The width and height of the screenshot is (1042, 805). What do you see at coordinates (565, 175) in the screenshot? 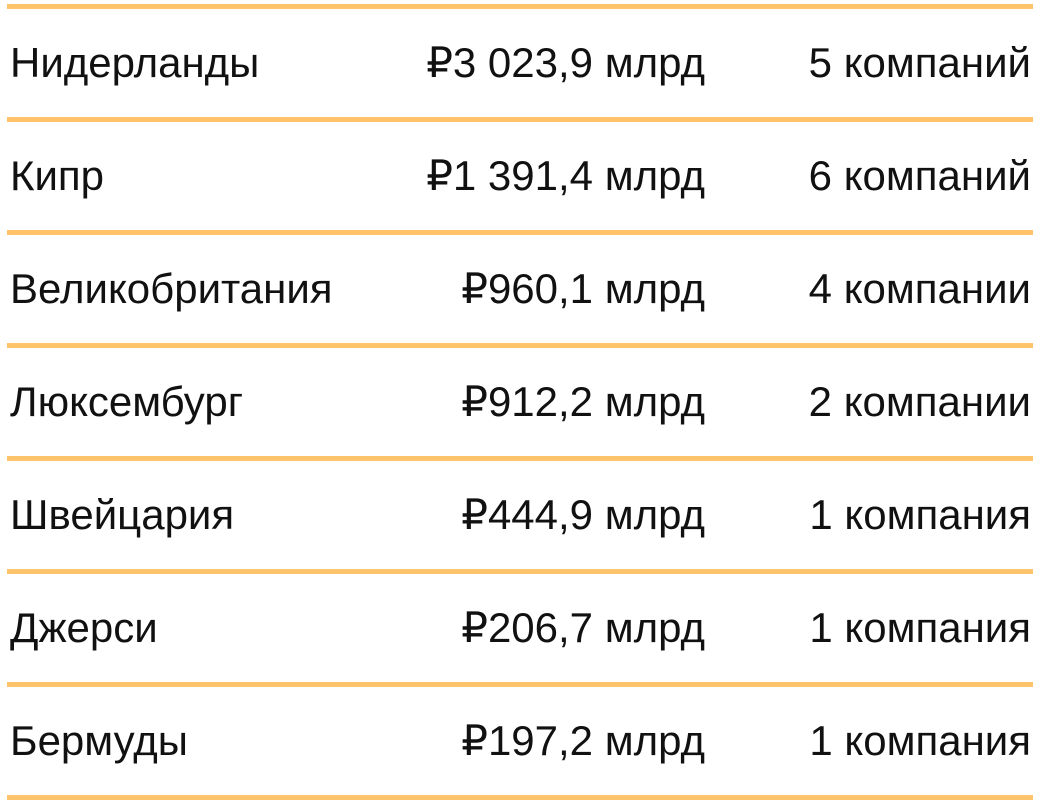
I see `amount-cell: ₽1 391,4 млрд` at bounding box center [565, 175].